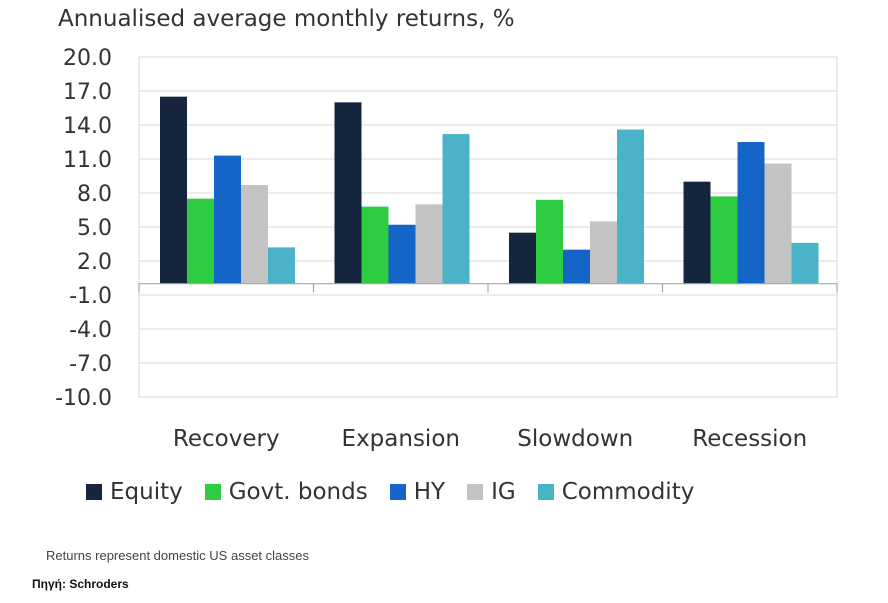 The width and height of the screenshot is (888, 603). What do you see at coordinates (87, 92) in the screenshot?
I see `y-tick-label: 17.0` at bounding box center [87, 92].